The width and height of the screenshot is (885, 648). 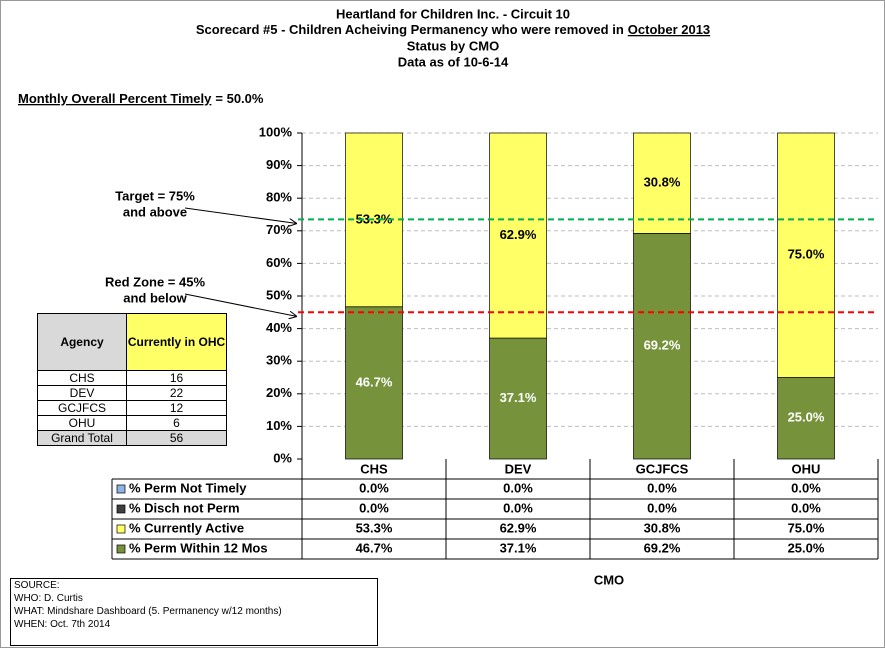 What do you see at coordinates (374, 218) in the screenshot?
I see `data-label: 53.3%` at bounding box center [374, 218].